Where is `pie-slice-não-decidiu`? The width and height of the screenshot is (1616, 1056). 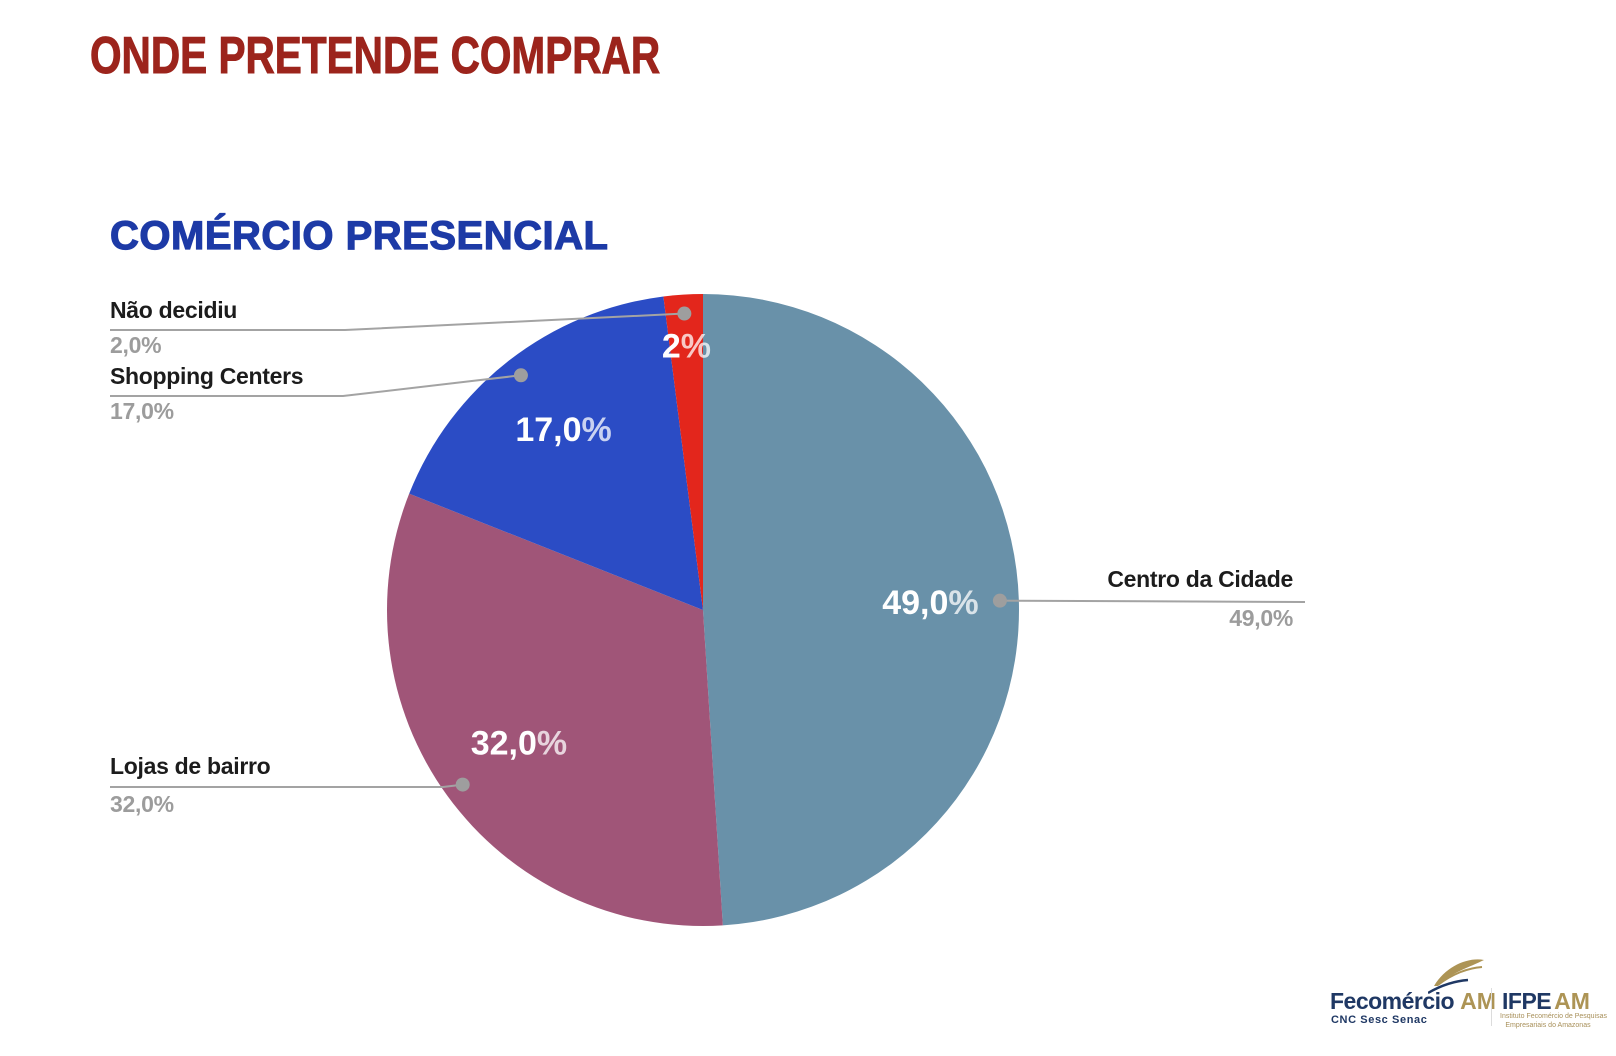 pie-slice-não-decidiu is located at coordinates (683, 452).